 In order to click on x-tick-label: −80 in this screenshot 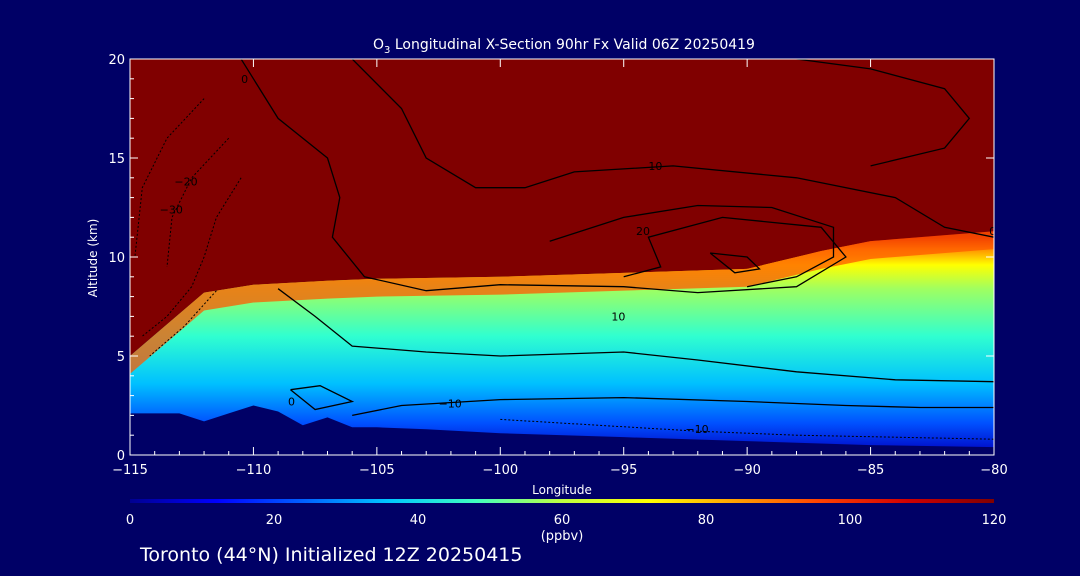, I will do `click(993, 470)`.